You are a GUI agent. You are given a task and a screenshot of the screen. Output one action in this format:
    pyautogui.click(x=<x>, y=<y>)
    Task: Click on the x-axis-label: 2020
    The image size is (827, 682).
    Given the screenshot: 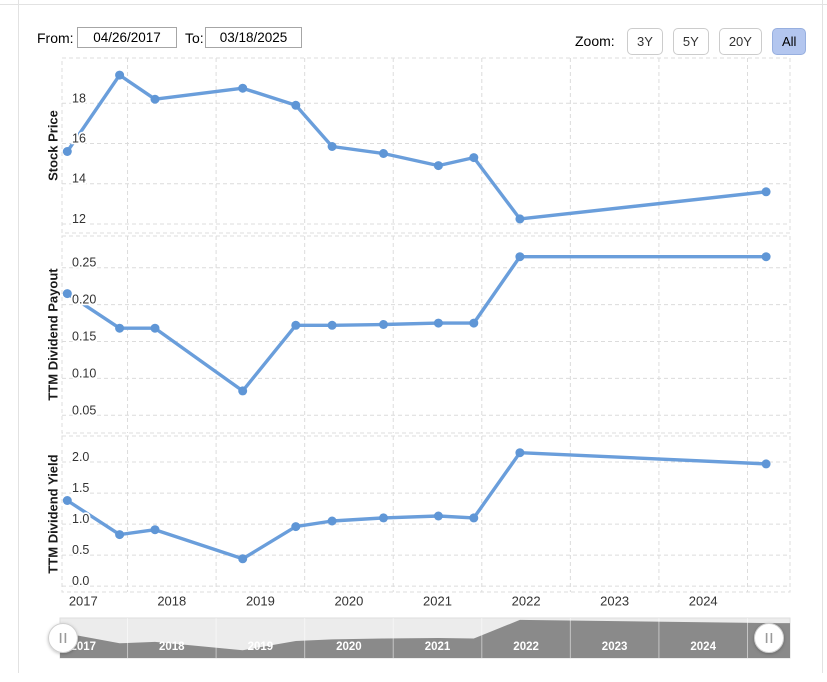 What is the action you would take?
    pyautogui.click(x=348, y=601)
    